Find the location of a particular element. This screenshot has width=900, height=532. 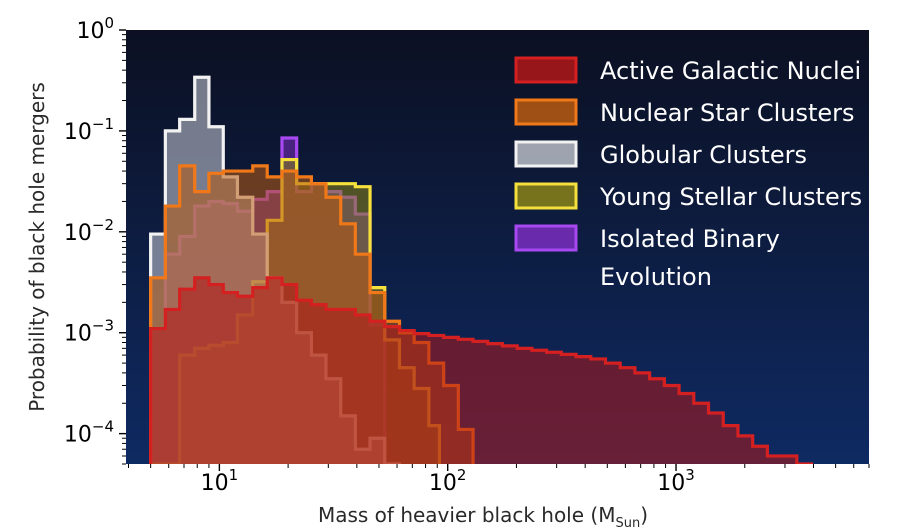

legend-entry-young-stellar-clusters: Young Stellar Clusters is located at coordinates (688, 196).